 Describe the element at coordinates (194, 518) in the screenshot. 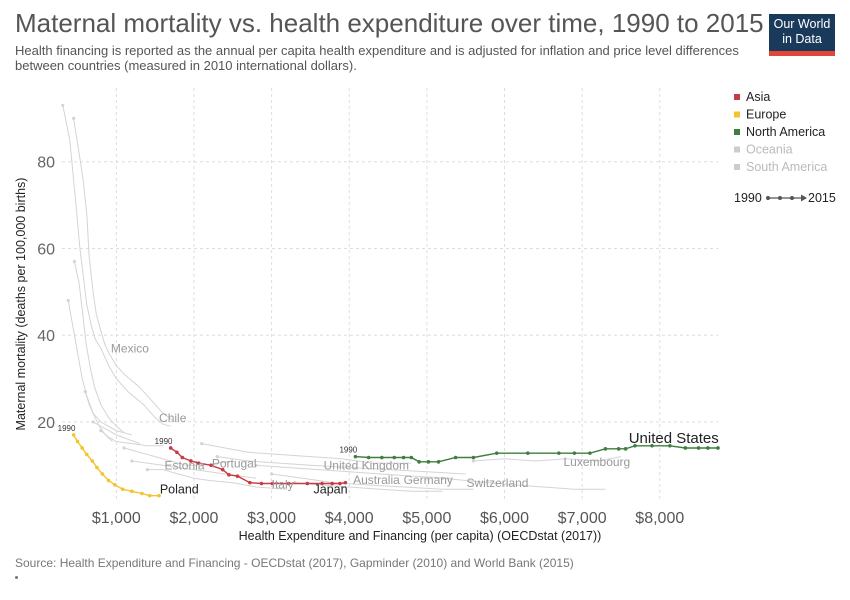

I see `x-tick-label: $2,000` at that location.